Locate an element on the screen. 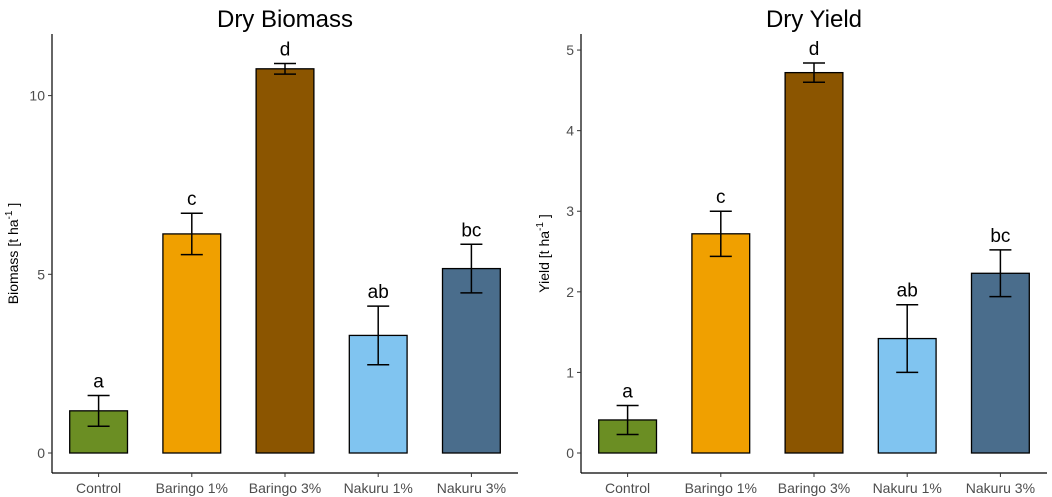 The image size is (1052, 497). y-axis-label: Yield [t ha-1 ] is located at coordinates (543, 253).